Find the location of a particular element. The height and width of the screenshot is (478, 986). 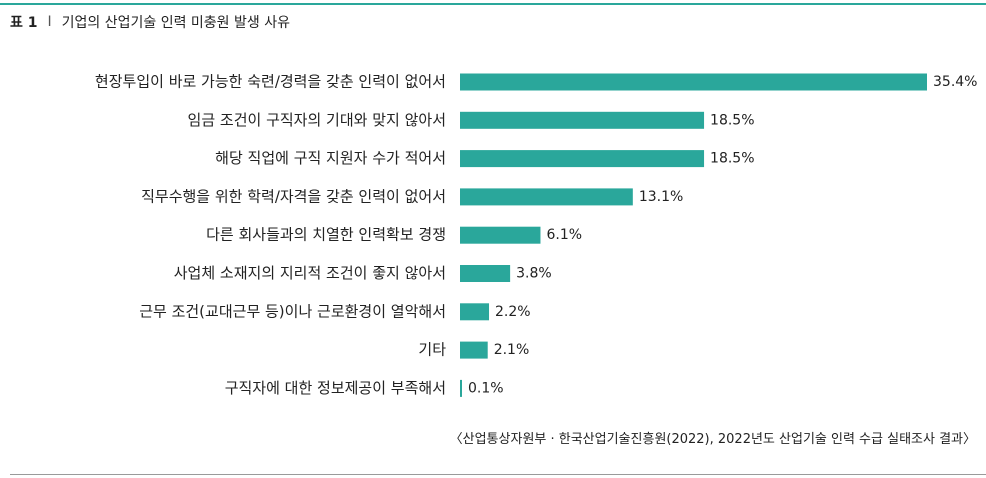

category-label: 다른 회사들과의 치열한 인력확보 경쟁 is located at coordinates (326, 235).